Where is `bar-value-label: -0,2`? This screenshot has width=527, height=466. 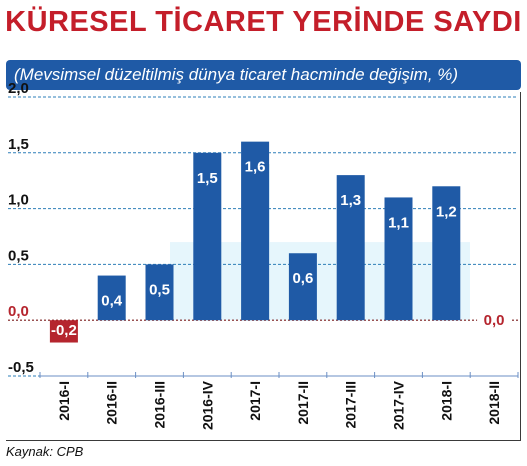 bar-value-label: -0,2 is located at coordinates (64, 330).